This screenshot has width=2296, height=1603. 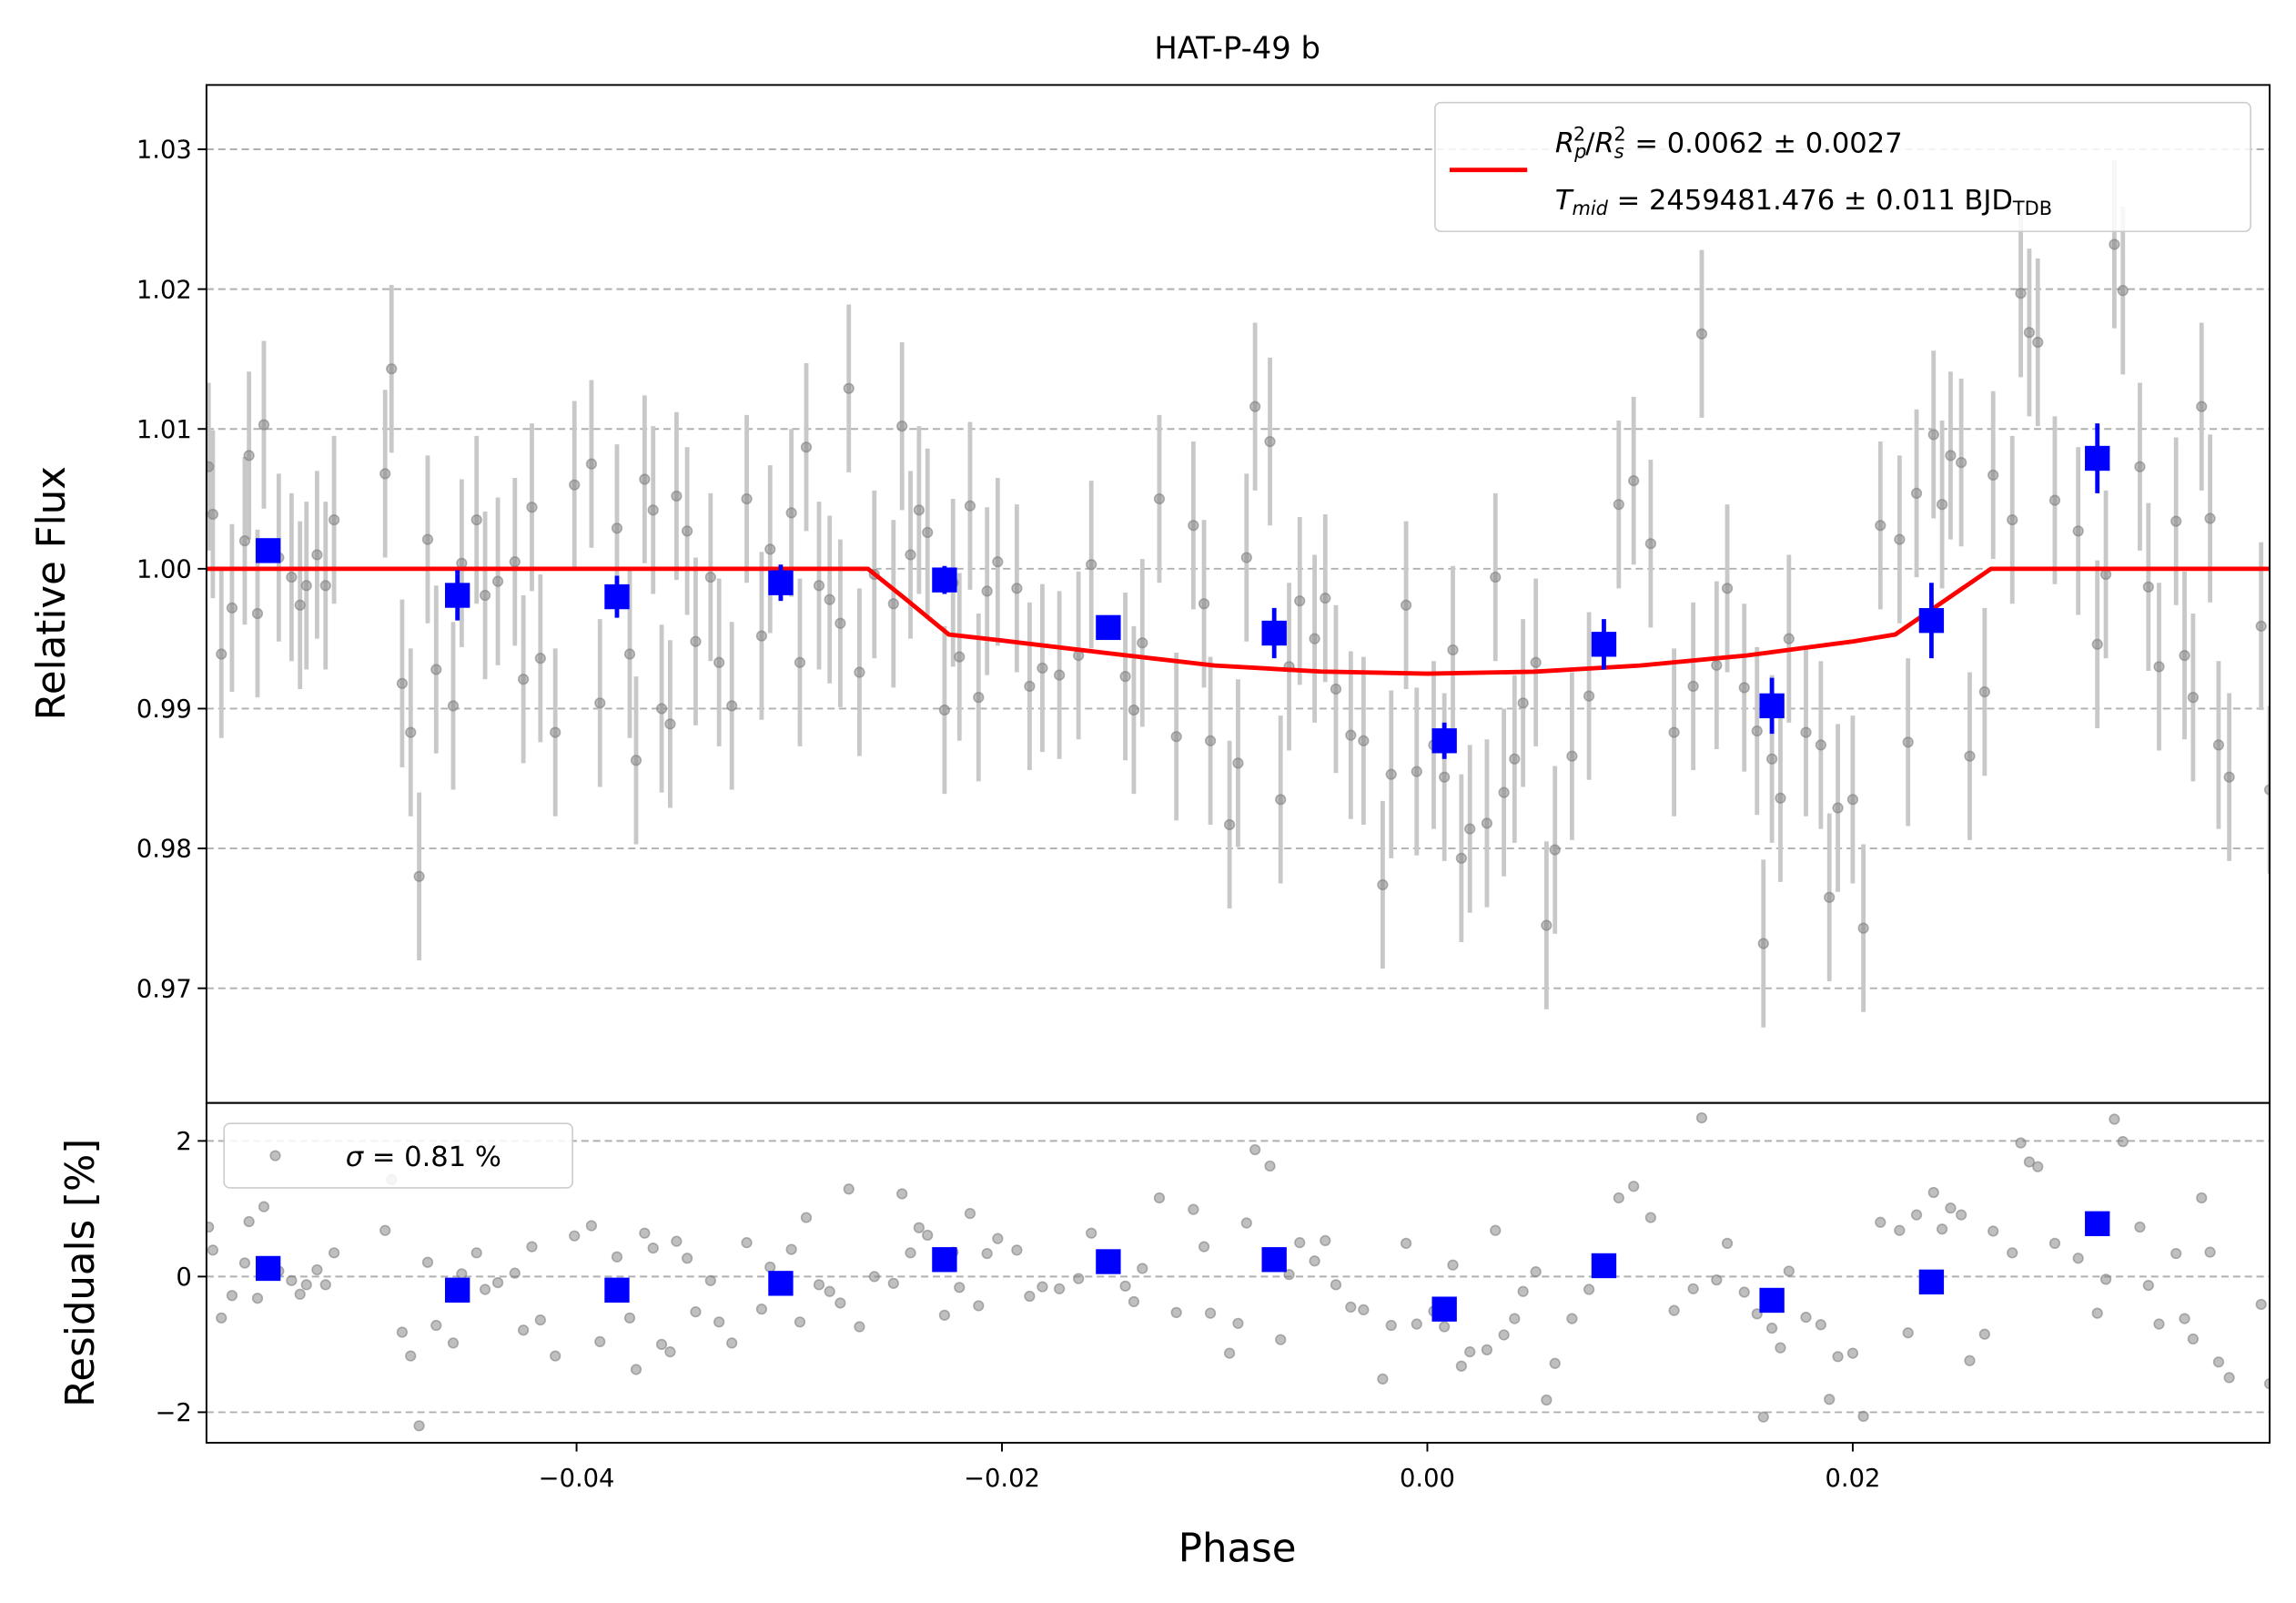 What do you see at coordinates (398, 1155) in the screenshot?
I see `legend-frame` at bounding box center [398, 1155].